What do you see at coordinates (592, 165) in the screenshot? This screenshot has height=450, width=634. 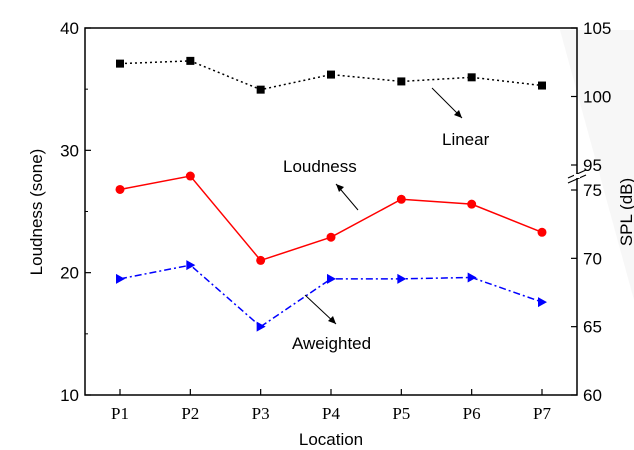 I see `right-tick-label: 95` at bounding box center [592, 165].